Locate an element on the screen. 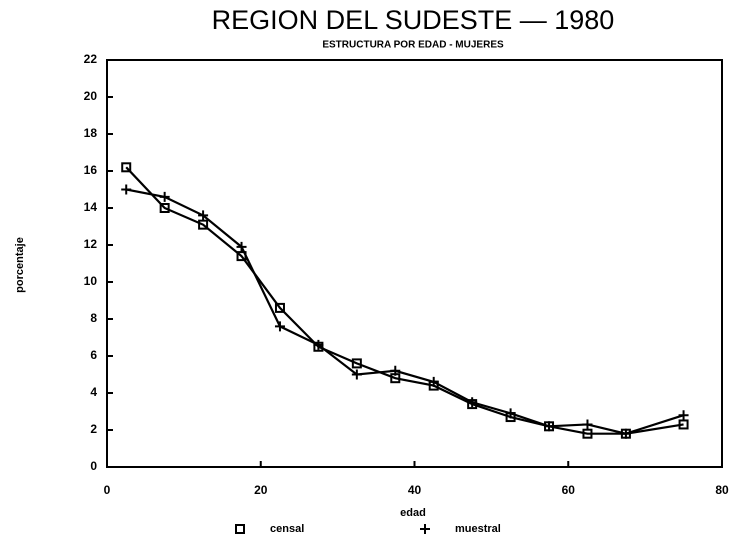 This screenshot has width=746, height=544. x-tick-label: 60 is located at coordinates (569, 490).